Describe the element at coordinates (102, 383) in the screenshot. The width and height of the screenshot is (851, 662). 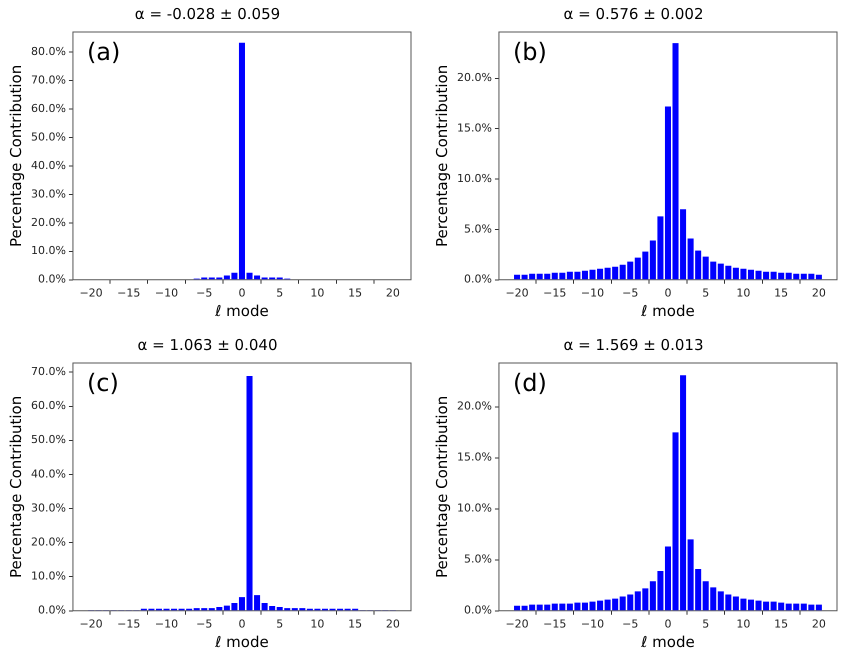
I see `annotation: (c)` at that location.